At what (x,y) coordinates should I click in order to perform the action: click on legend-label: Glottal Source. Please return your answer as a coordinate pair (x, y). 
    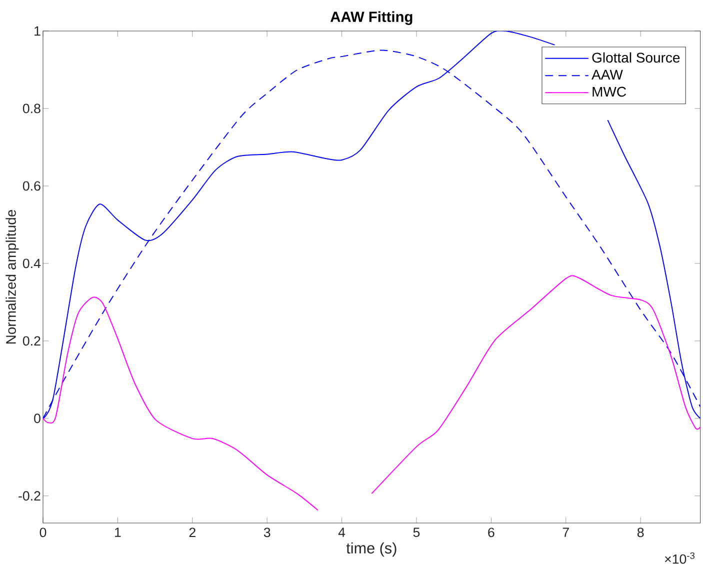
    Looking at the image, I should click on (636, 57).